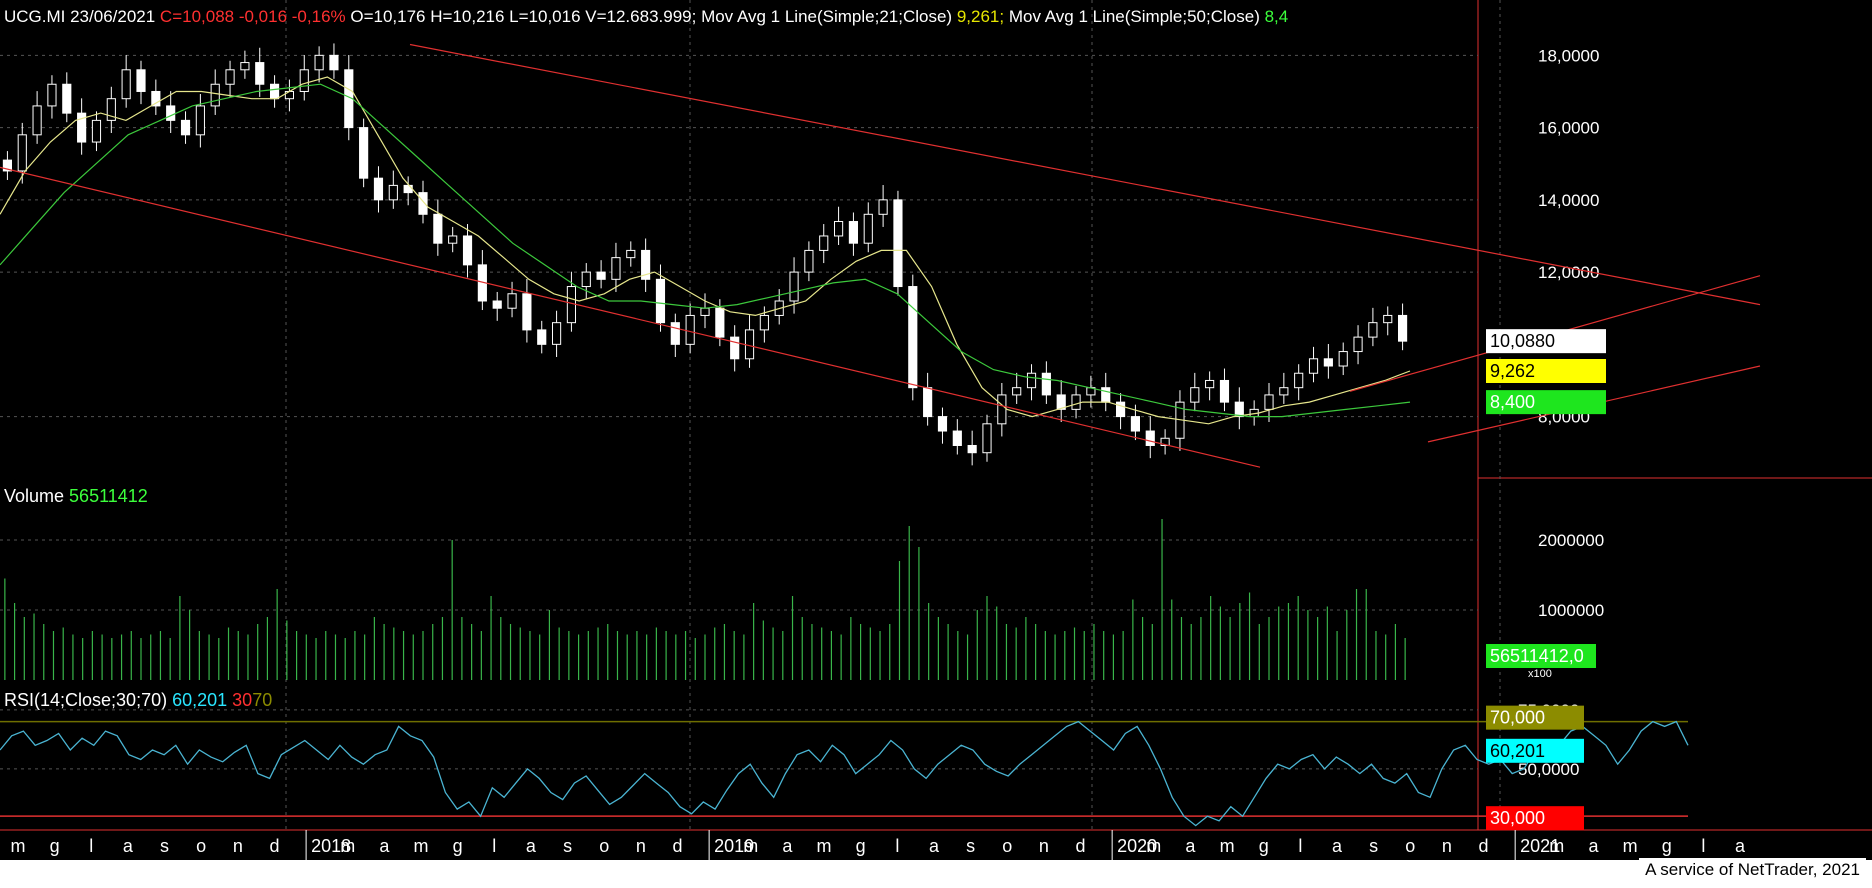 The width and height of the screenshot is (1872, 888). Describe the element at coordinates (1137, 846) in the screenshot. I see `xaxis-year-label: 2020` at that location.